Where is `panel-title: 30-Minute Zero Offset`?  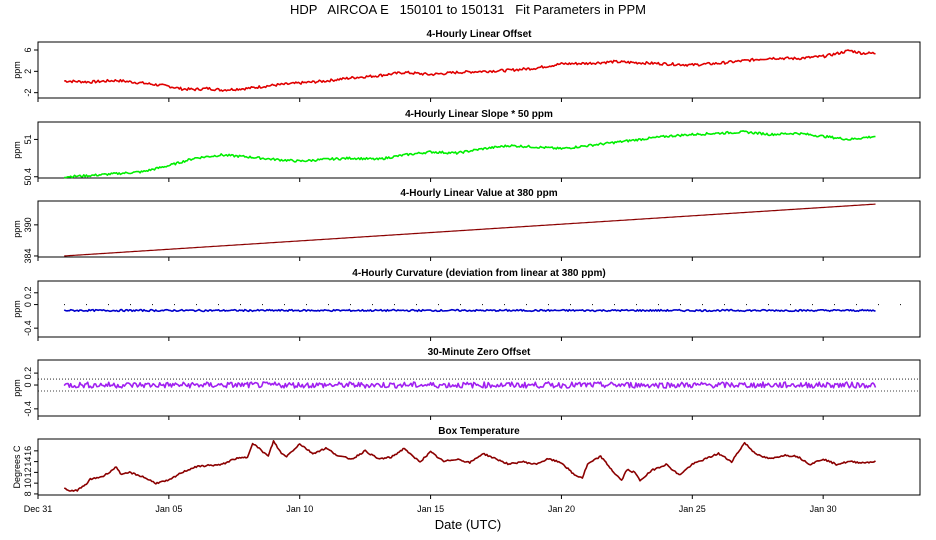 panel-title: 30-Minute Zero Offset is located at coordinates (479, 352).